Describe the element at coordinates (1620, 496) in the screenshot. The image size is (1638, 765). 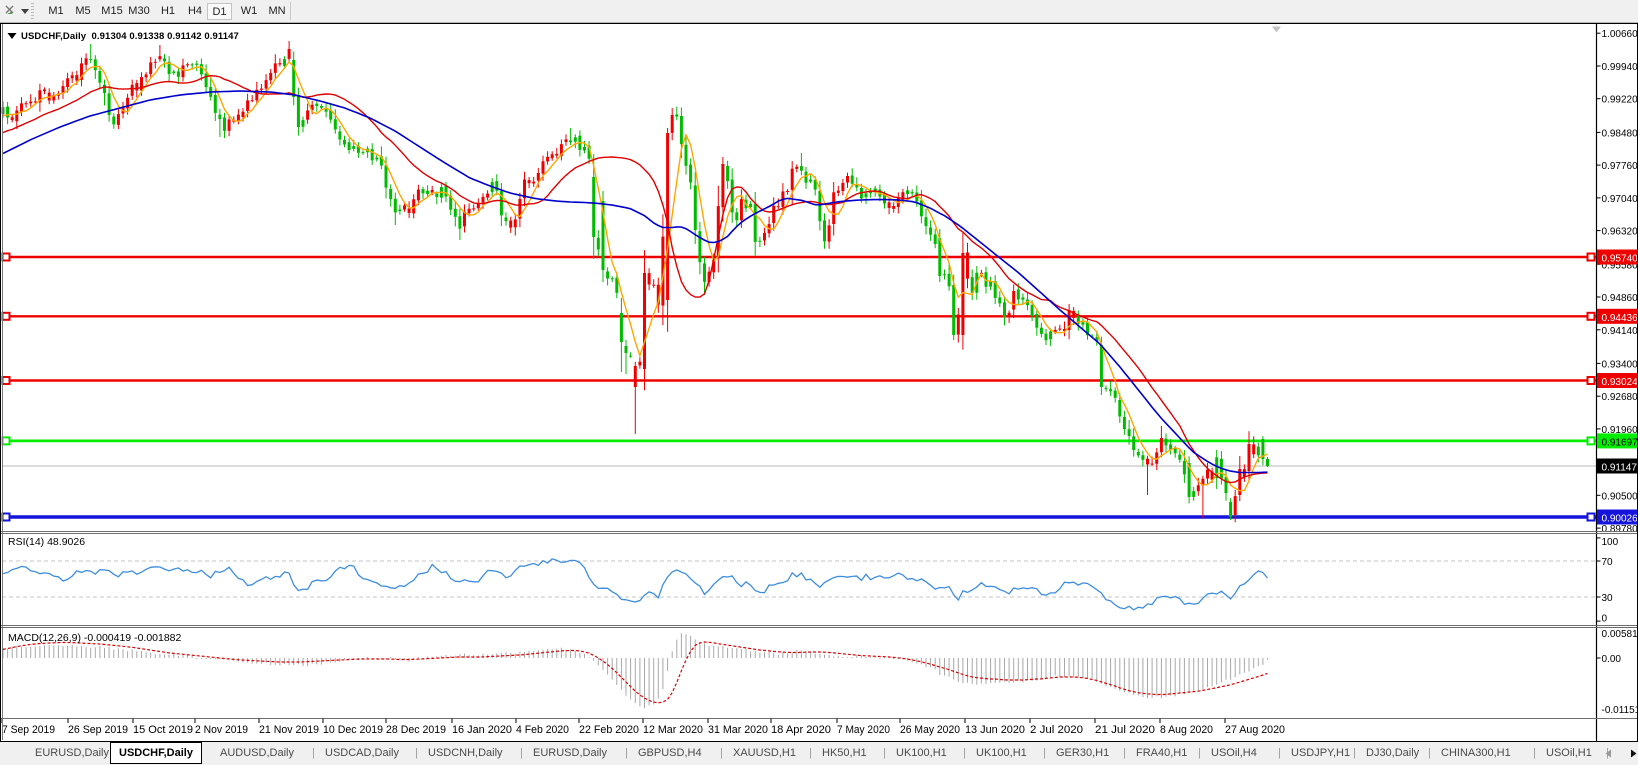
I see `svg-text: 0.90500` at that location.